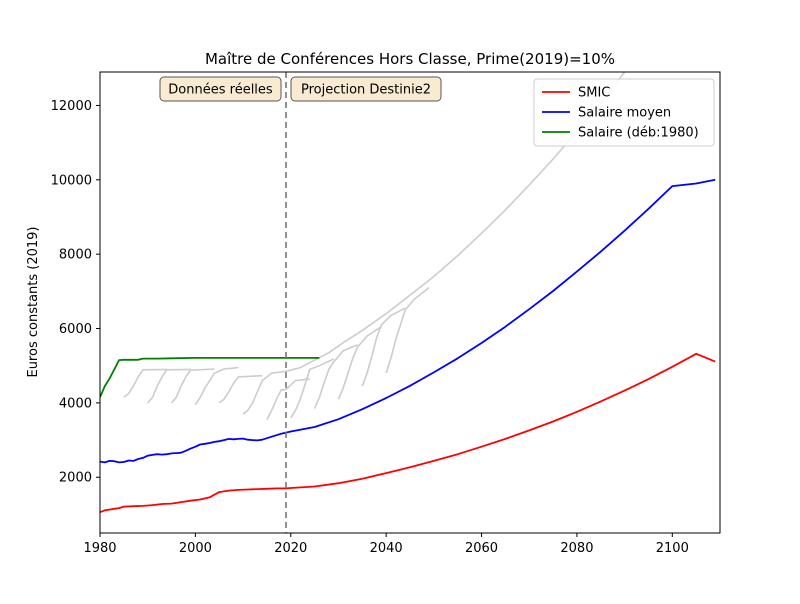  I want to click on legend-label: SMIC, so click(594, 93).